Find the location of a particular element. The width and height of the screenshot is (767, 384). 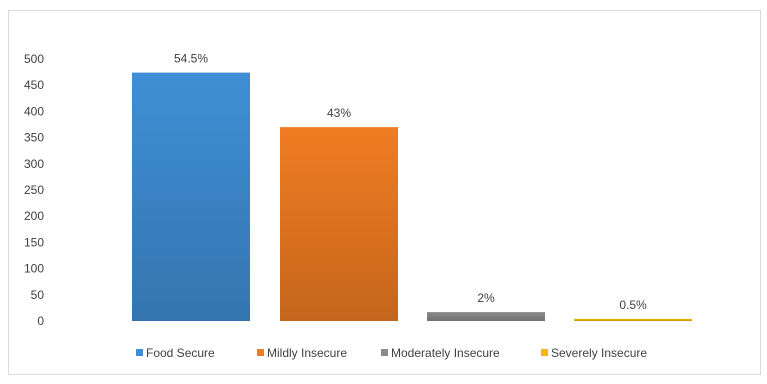

legend-label: Food Secure is located at coordinates (180, 353).